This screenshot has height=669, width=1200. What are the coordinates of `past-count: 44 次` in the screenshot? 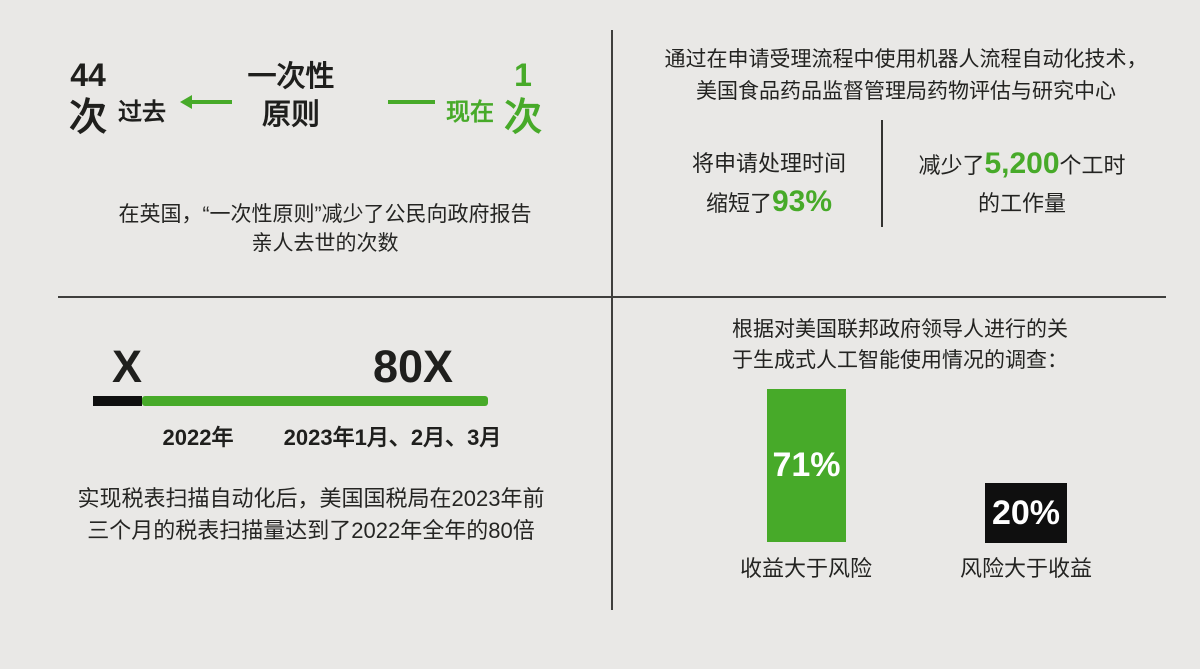 It's located at (88, 98).